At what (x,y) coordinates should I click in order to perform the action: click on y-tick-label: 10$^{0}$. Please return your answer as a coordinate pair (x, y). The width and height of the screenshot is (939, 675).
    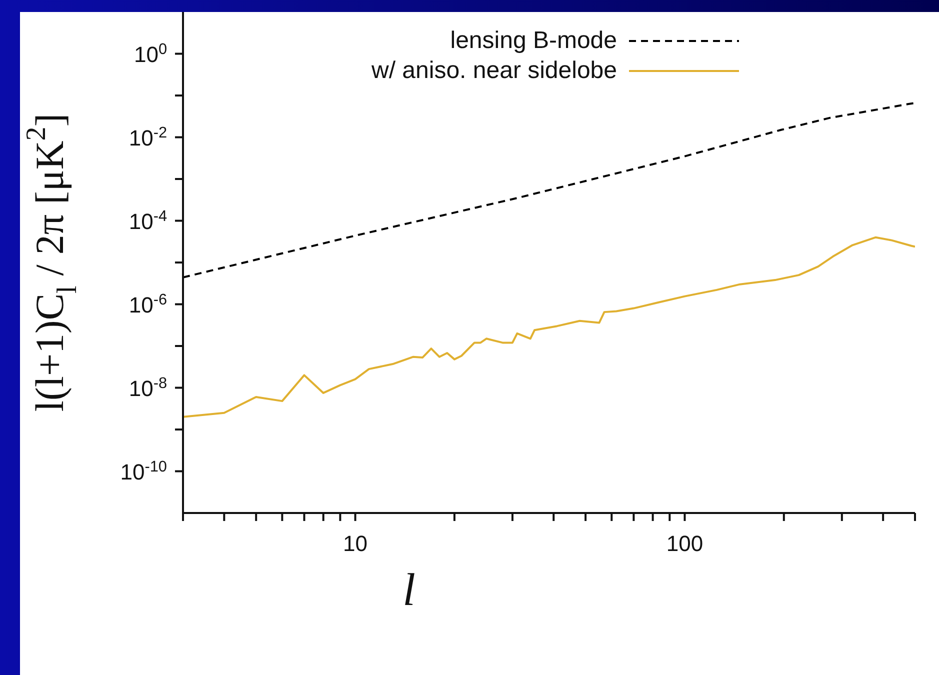
    Looking at the image, I should click on (150, 53).